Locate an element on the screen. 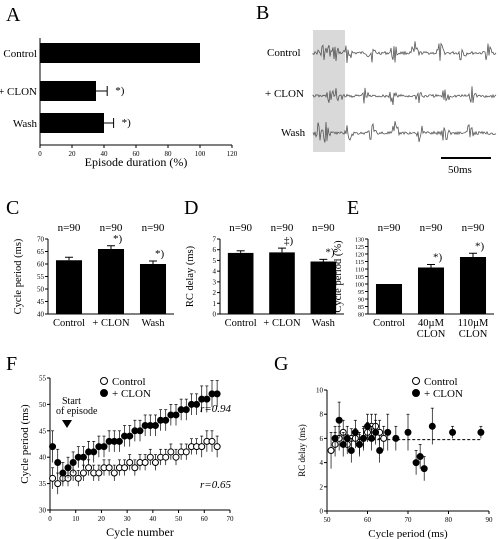 Image resolution: width=500 pixels, height=539 pixels. y-tick-label: 35 is located at coordinates (43, 484).